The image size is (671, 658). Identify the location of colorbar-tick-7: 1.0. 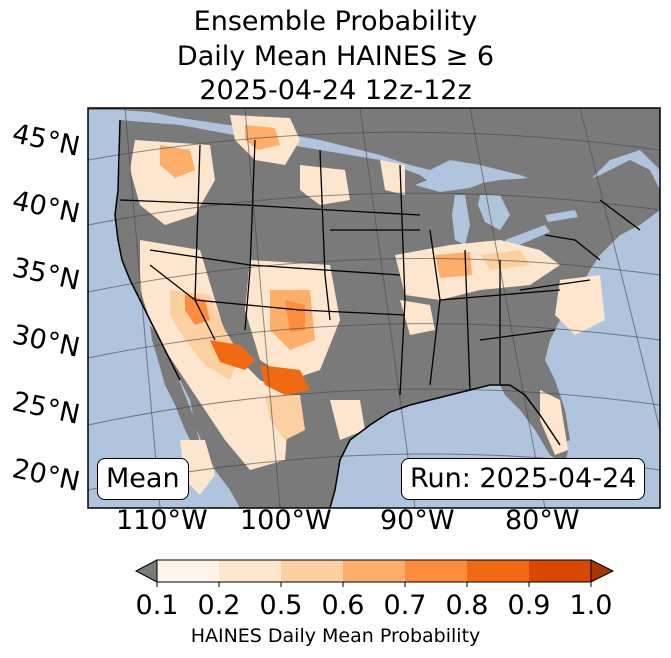
(591, 605).